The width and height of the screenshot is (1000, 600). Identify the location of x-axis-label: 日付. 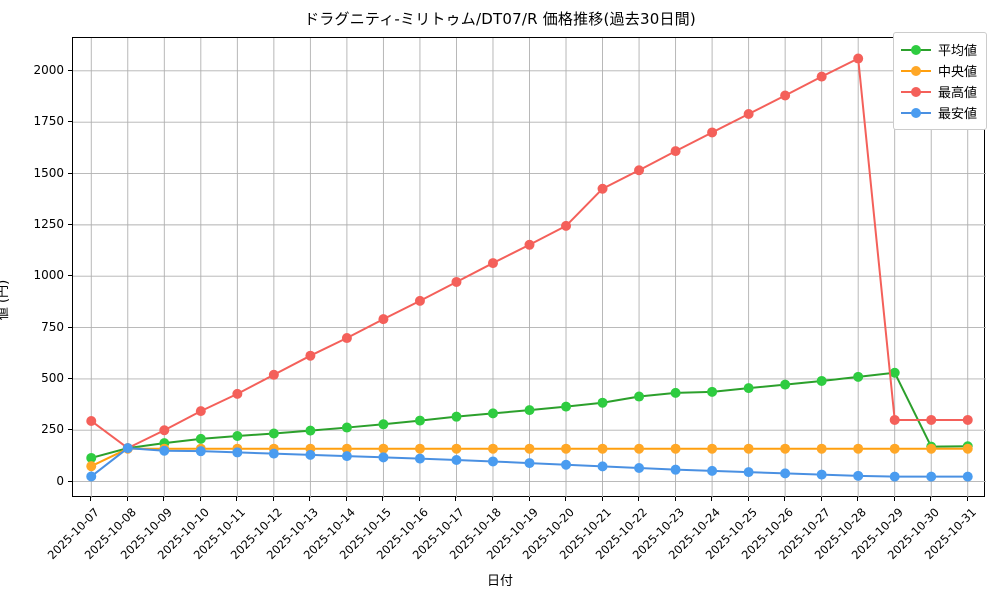
(499, 581).